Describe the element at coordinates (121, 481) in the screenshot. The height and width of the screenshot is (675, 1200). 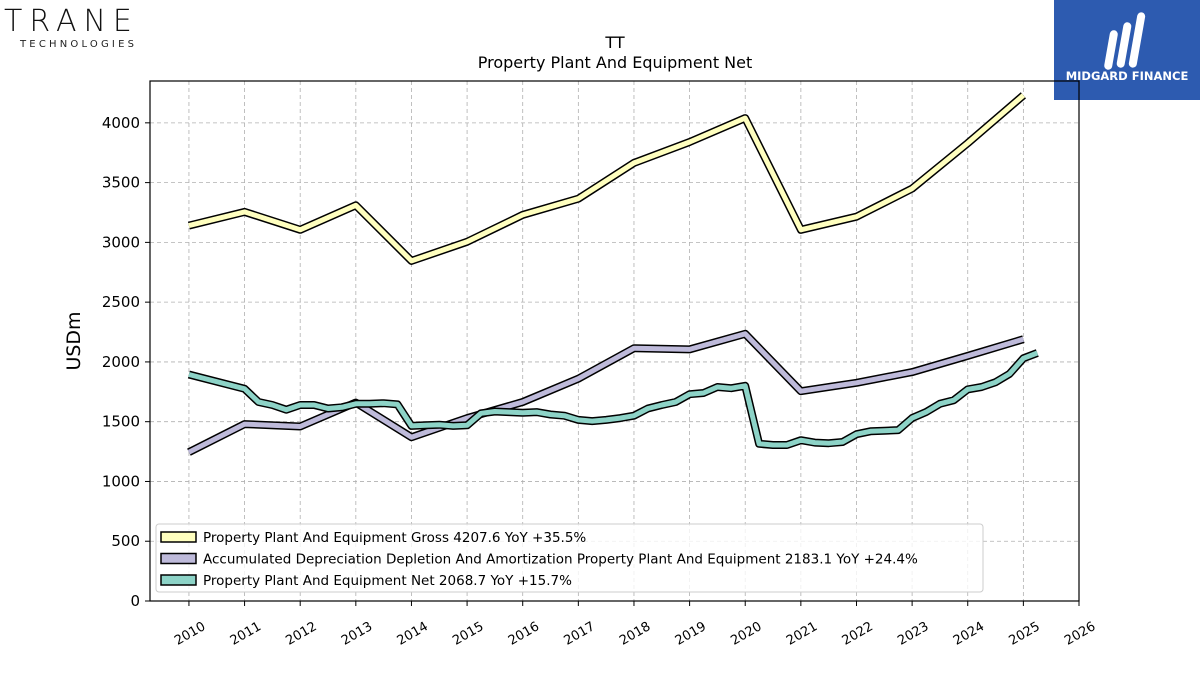
I see `y-tick-label: 1000` at that location.